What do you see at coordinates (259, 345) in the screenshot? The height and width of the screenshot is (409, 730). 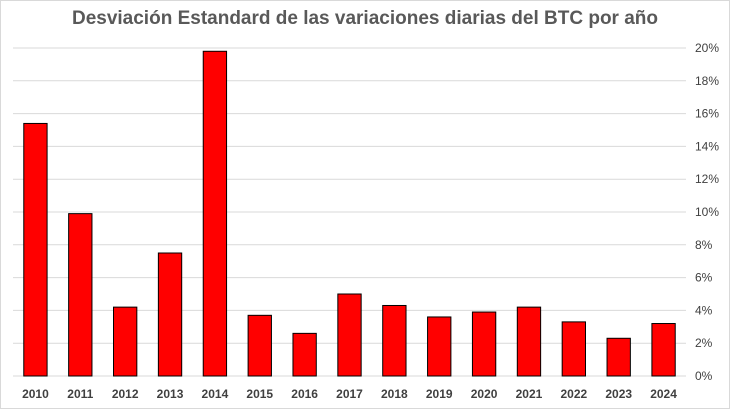 I see `bar-2015` at bounding box center [259, 345].